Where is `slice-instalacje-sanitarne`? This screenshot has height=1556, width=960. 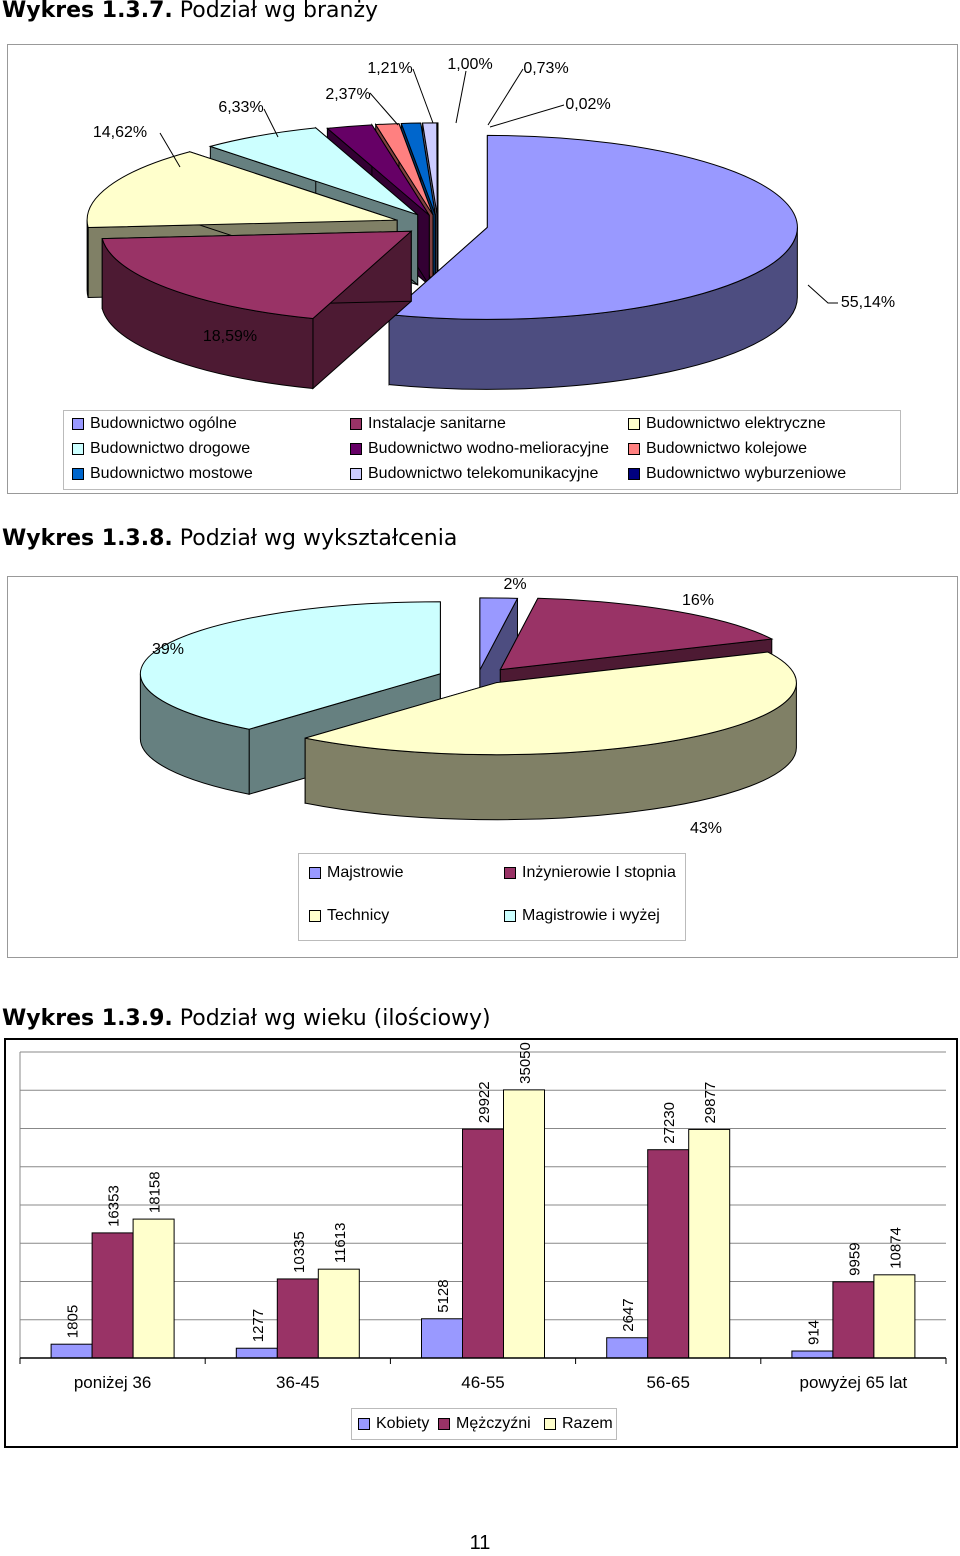
slice-instalacje-sanitarne is located at coordinates (257, 310).